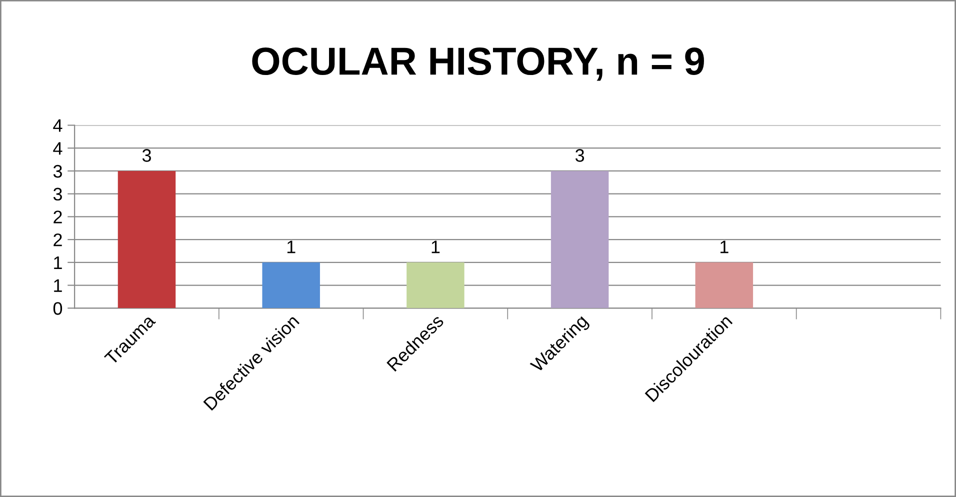 The image size is (956, 497). I want to click on chart-title: OCULAR HISTORY, n = 9, so click(478, 64).